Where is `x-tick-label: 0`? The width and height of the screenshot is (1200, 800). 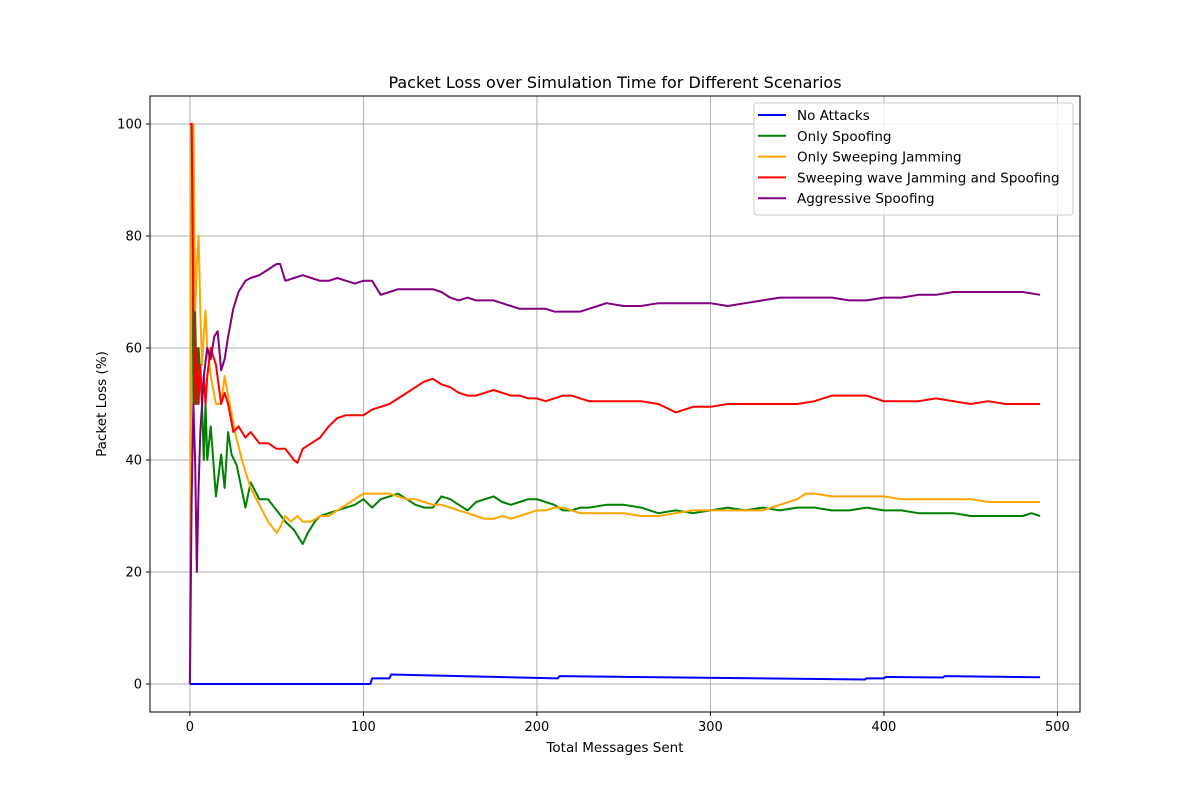
x-tick-label: 0 is located at coordinates (190, 727).